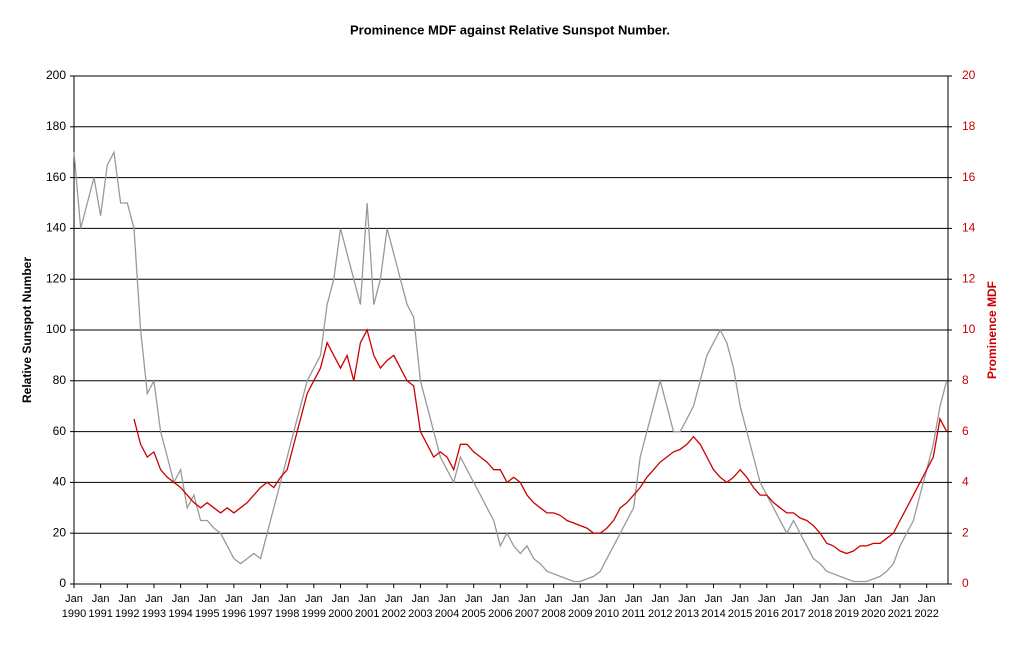 This screenshot has height=646, width=1020. I want to click on y-tick-label: 120, so click(56, 278).